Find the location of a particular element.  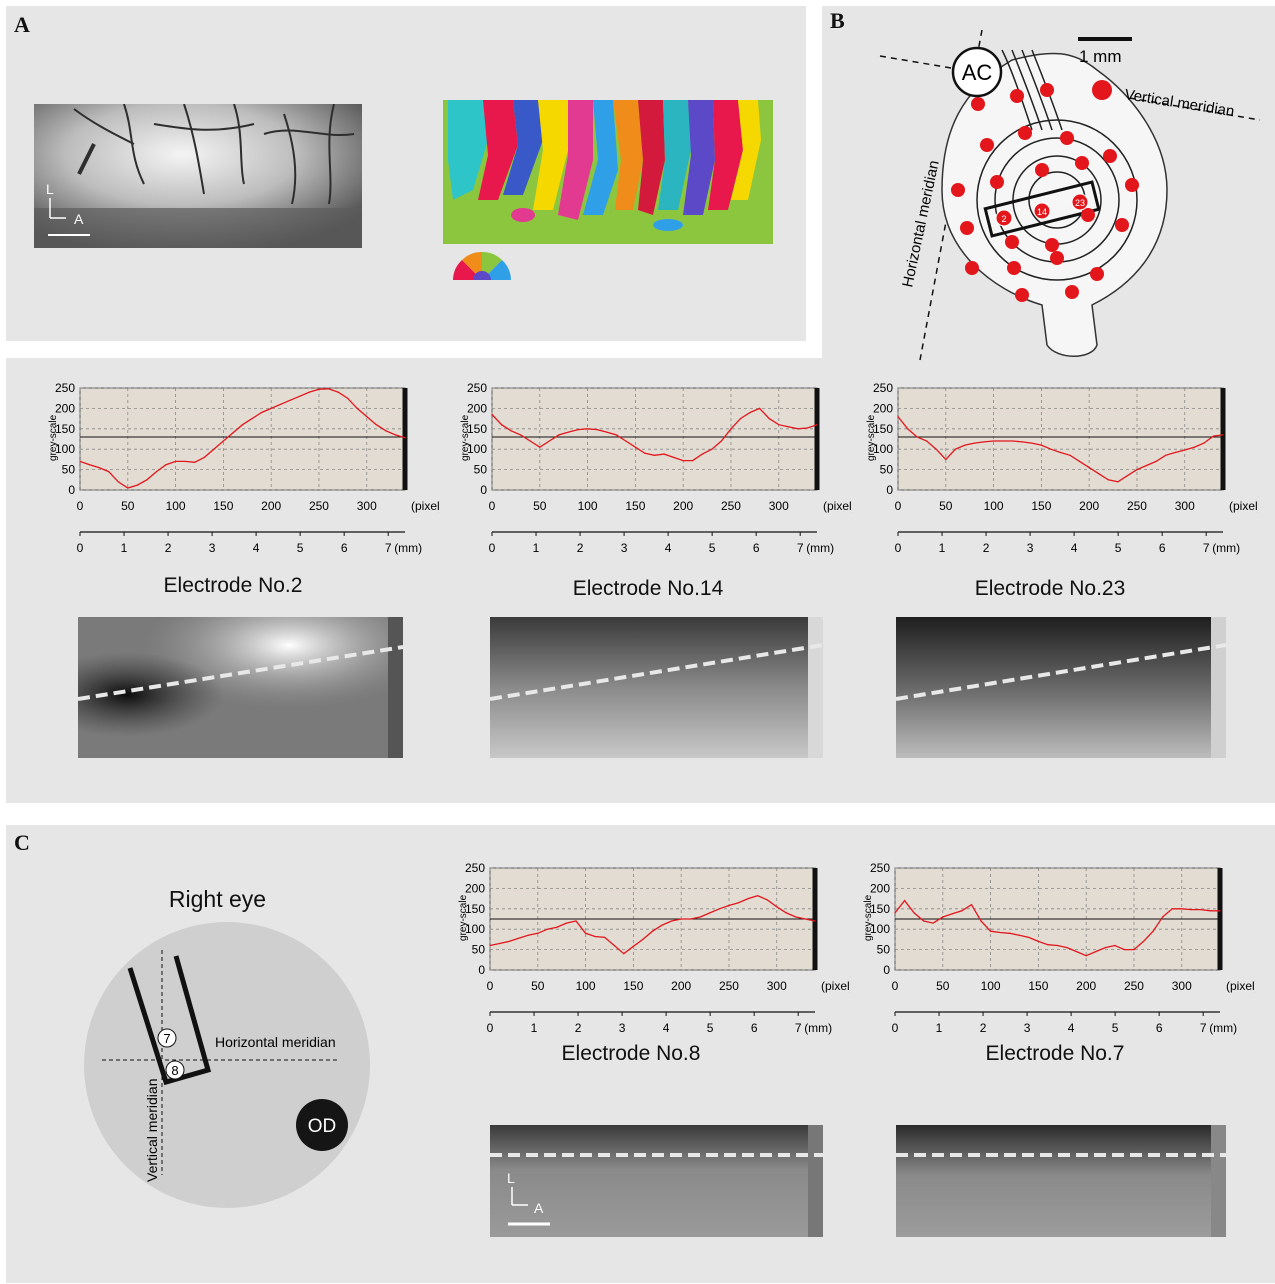

orientation-l: L is located at coordinates (511, 1178).